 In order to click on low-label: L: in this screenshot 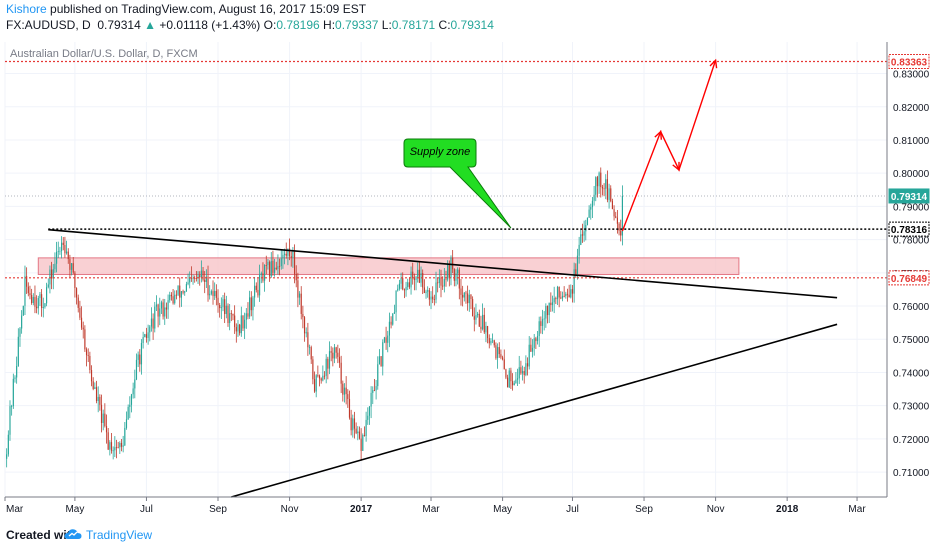, I will do `click(386, 25)`.